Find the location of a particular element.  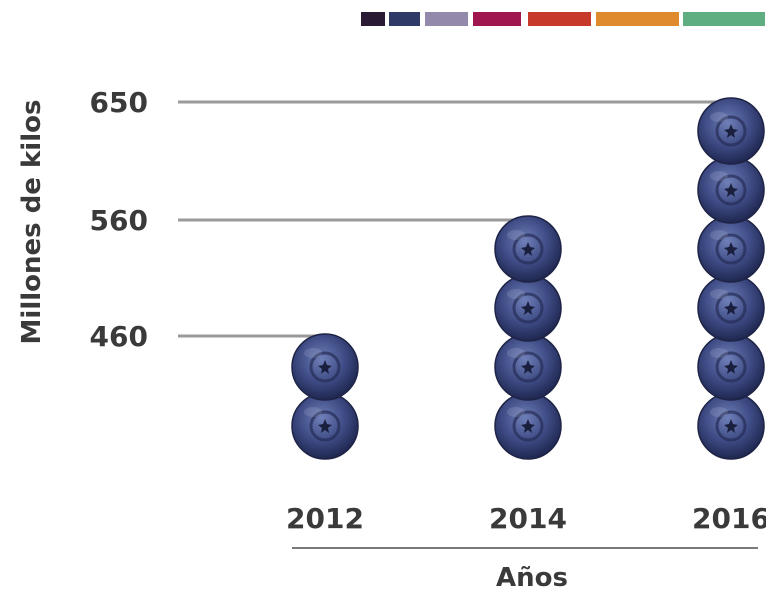

y-tick-label: 560 is located at coordinates (119, 220).